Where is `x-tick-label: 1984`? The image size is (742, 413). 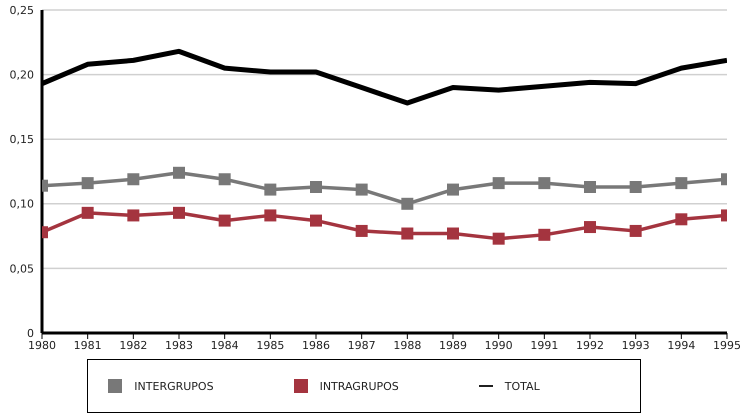
x-tick-label: 1984 is located at coordinates (224, 345).